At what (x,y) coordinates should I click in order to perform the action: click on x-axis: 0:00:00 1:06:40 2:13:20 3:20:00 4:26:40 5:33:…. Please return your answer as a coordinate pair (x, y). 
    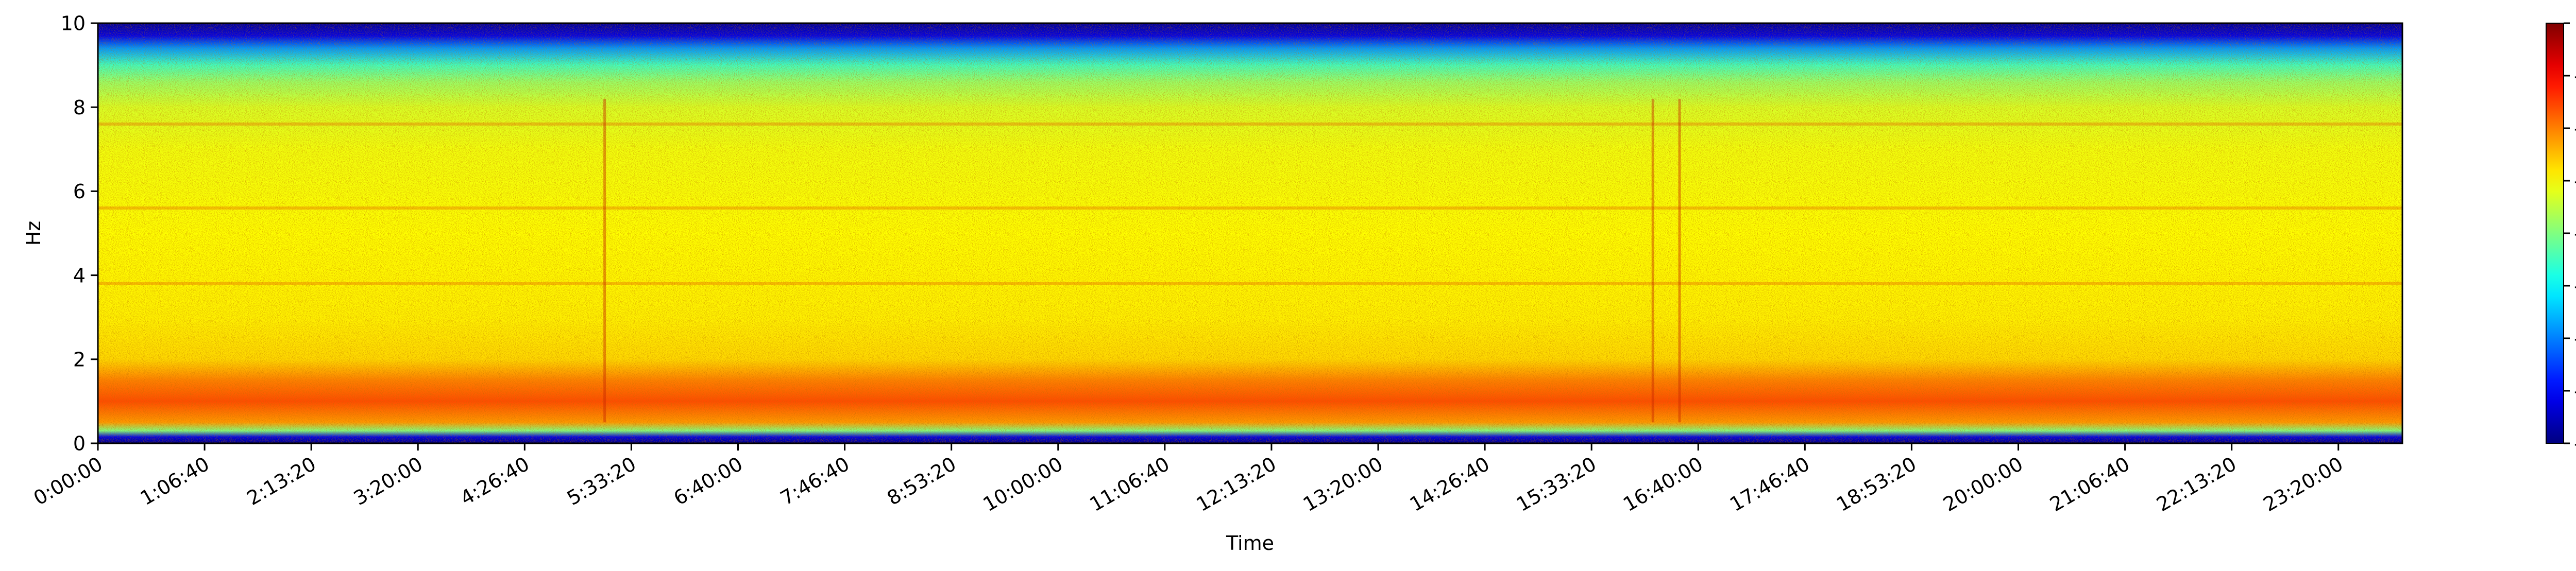
    Looking at the image, I should click on (1188, 479).